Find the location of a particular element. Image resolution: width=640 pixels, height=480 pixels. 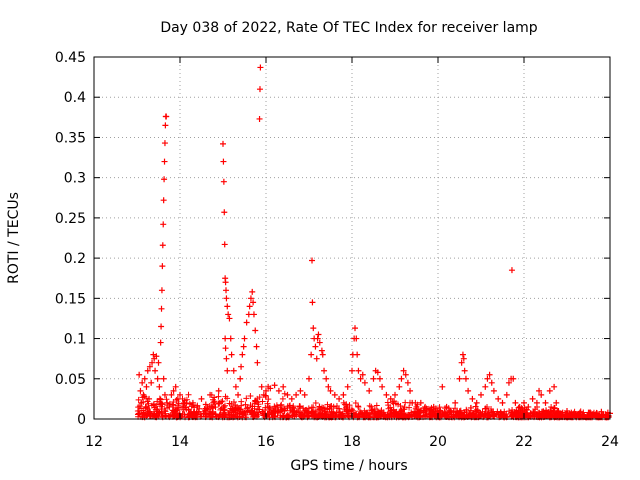

x-tick-label: 16 is located at coordinates (266, 442).